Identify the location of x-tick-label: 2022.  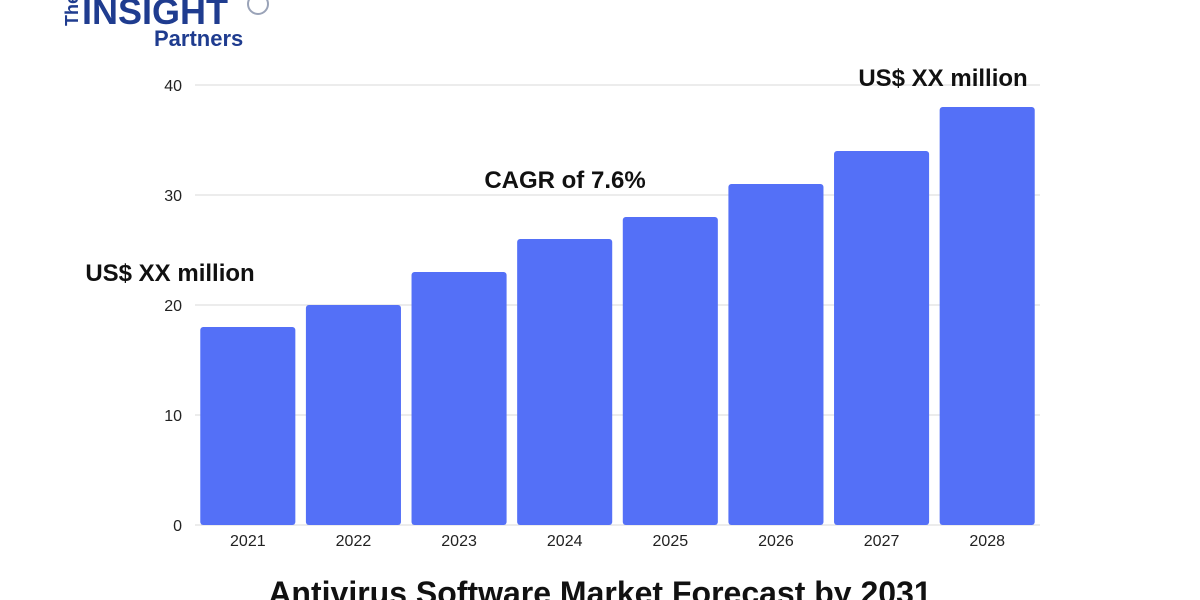
(354, 541).